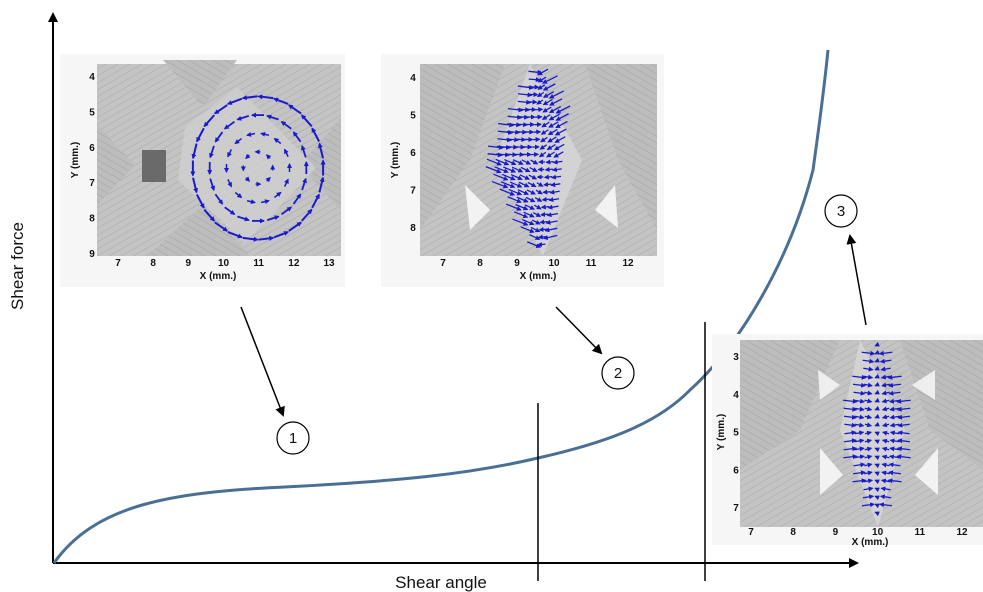 The width and height of the screenshot is (983, 592). Describe the element at coordinates (443, 263) in the screenshot. I see `inset-x-tick-label: 7` at that location.